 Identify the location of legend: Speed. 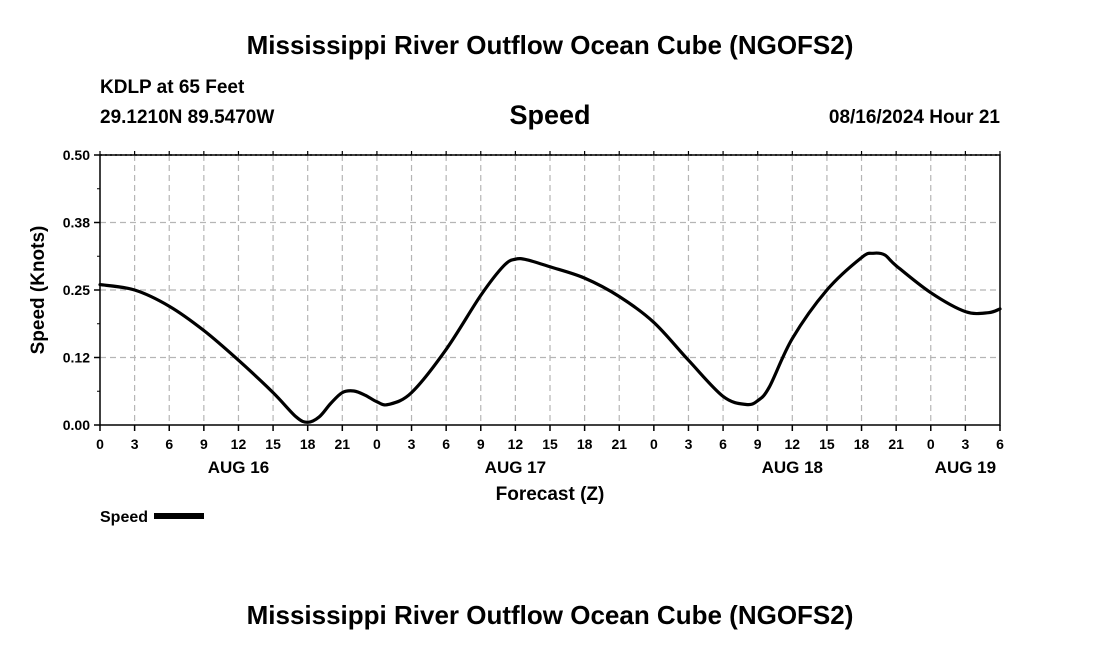
(152, 518).